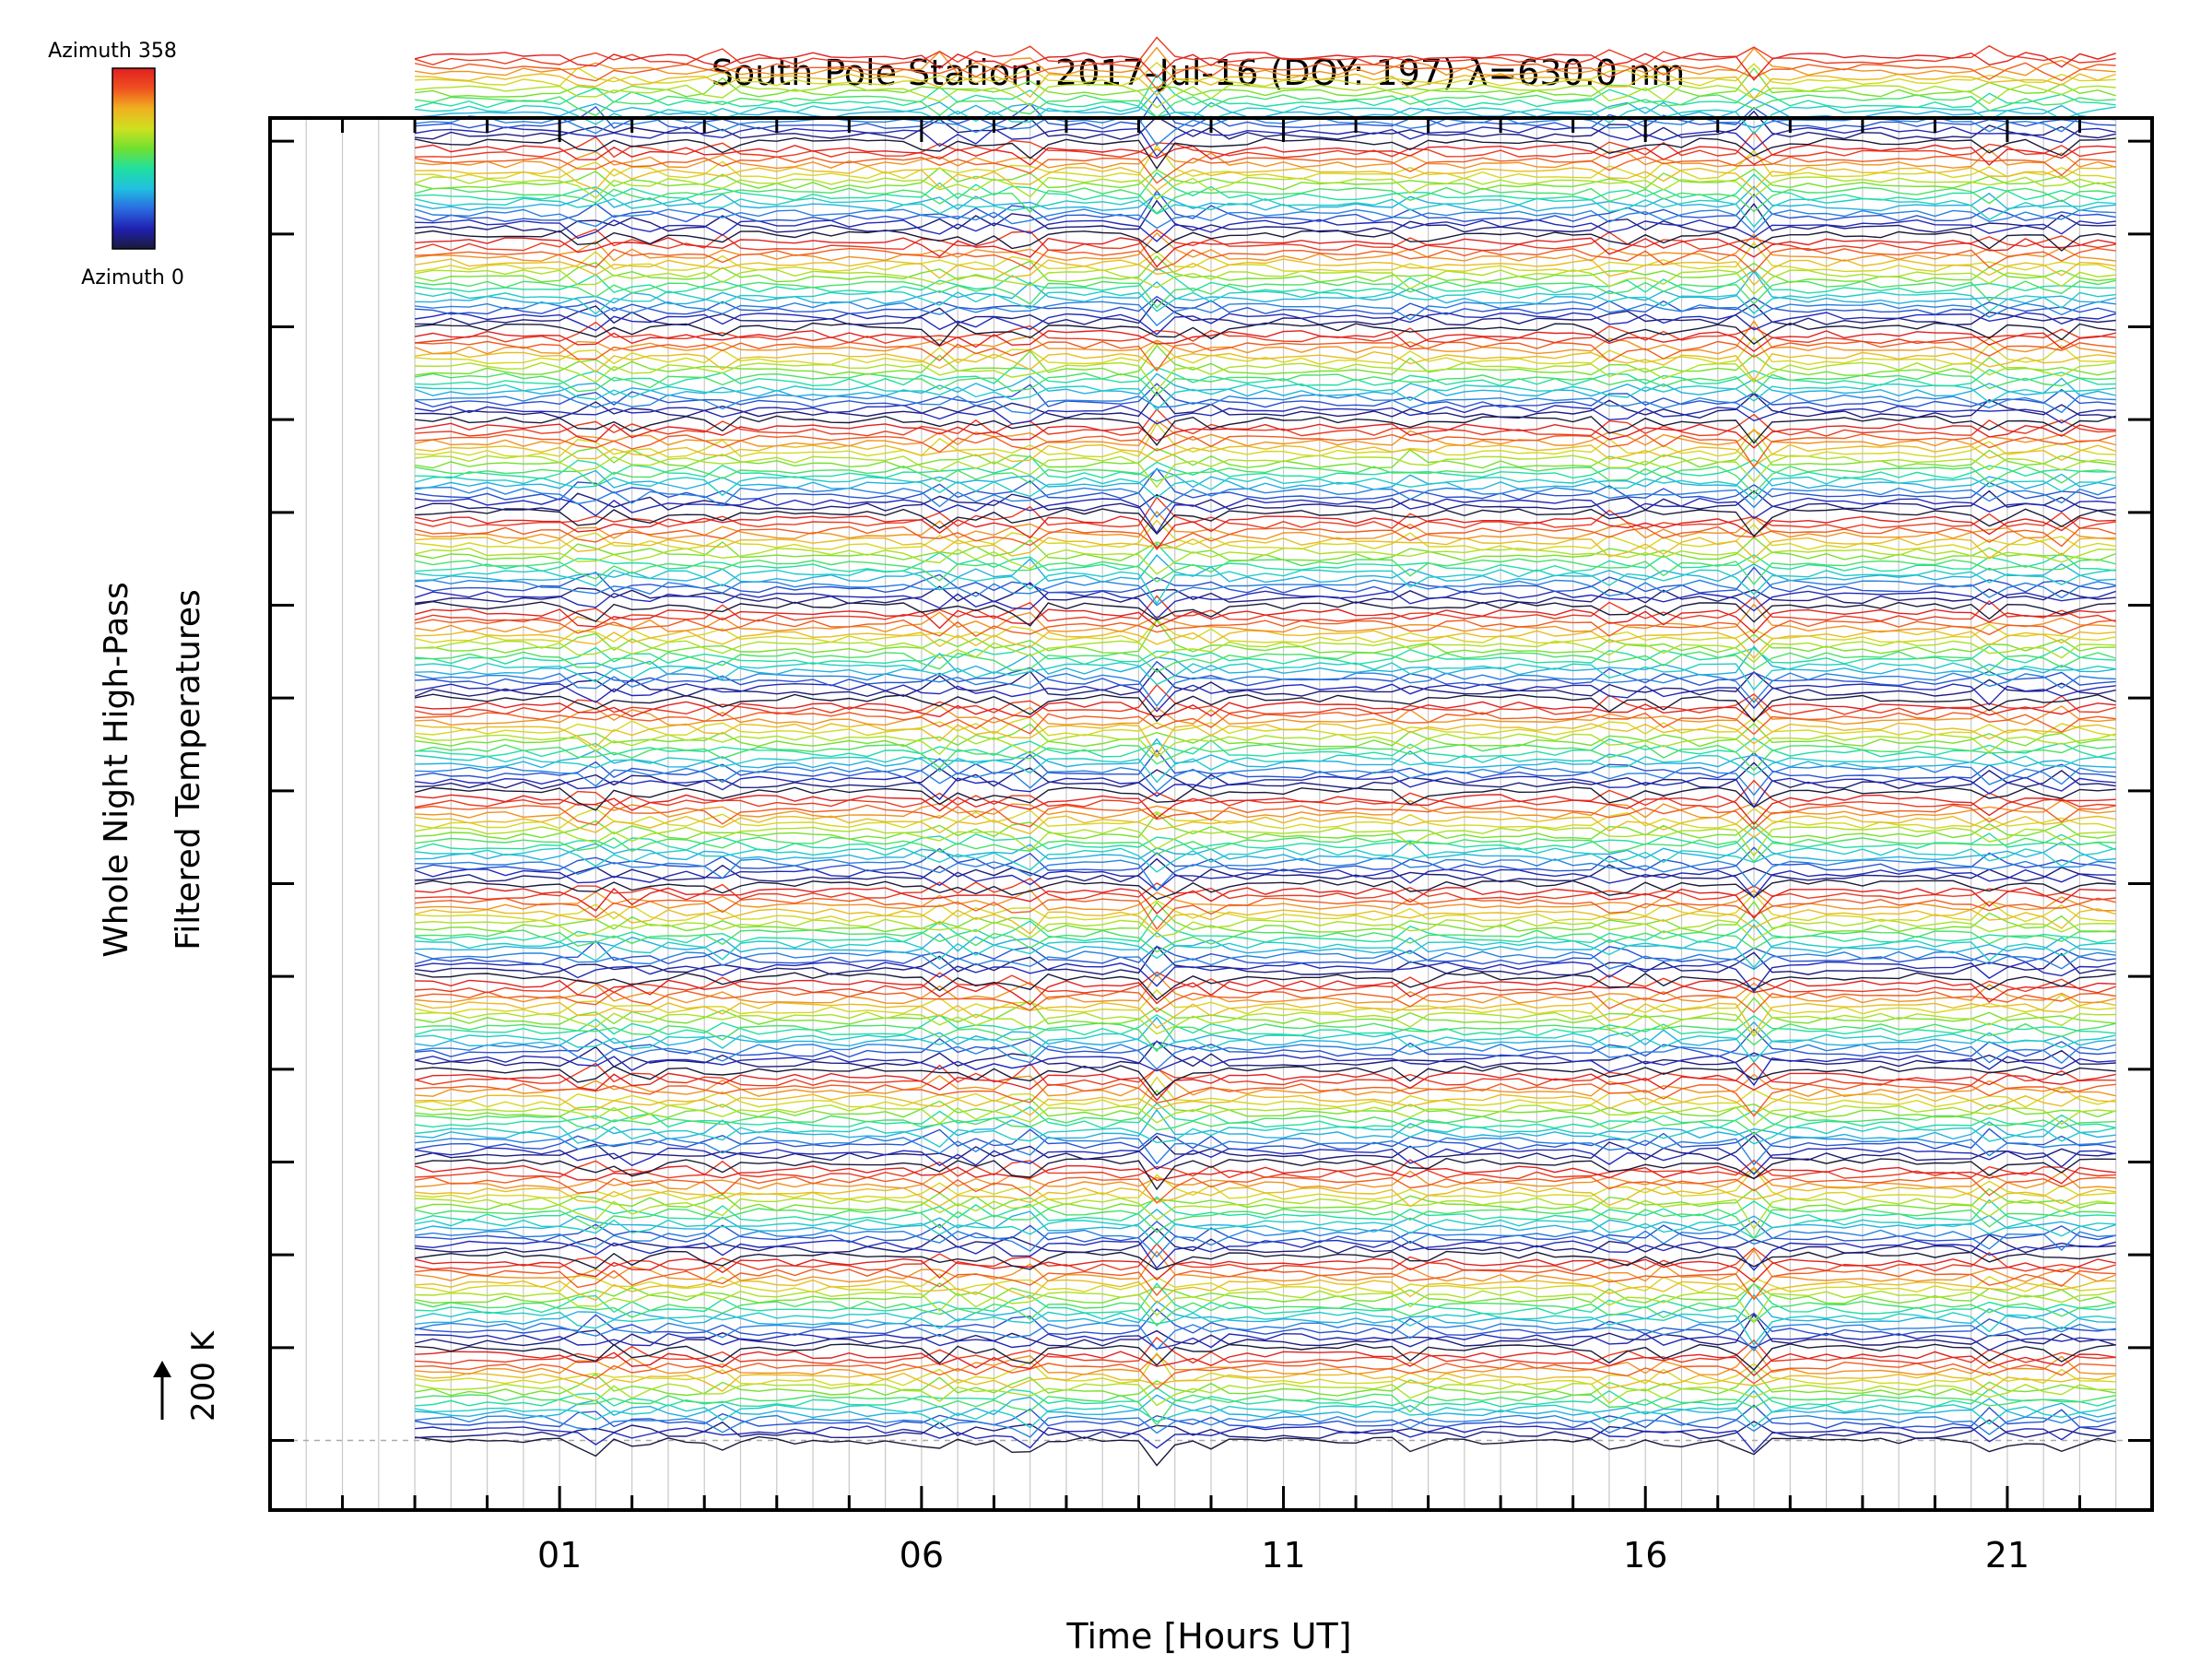 This screenshot has width=2212, height=1664. Describe the element at coordinates (132, 277) in the screenshot. I see `colorbar-bottom-label: Azimuth 0` at that location.